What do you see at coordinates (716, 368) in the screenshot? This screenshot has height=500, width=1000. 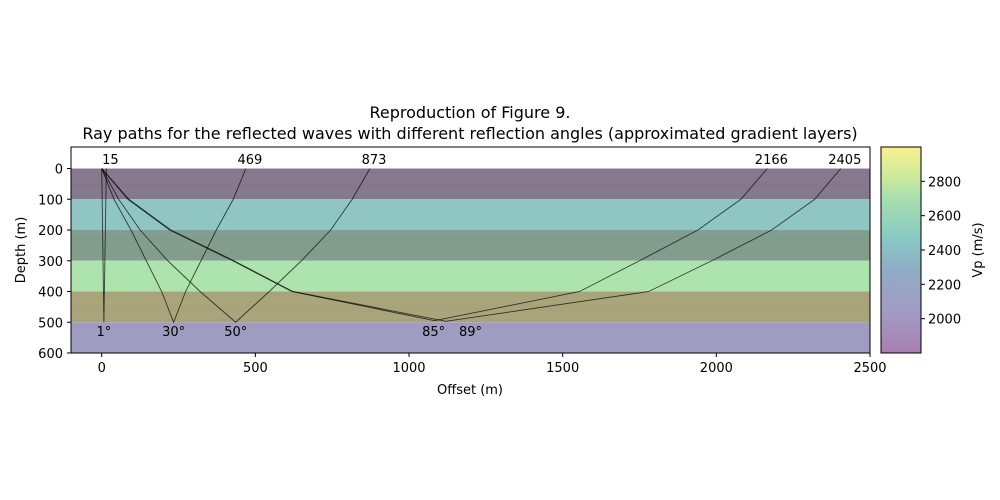 I see `x-tick-label: 2000` at bounding box center [716, 368].